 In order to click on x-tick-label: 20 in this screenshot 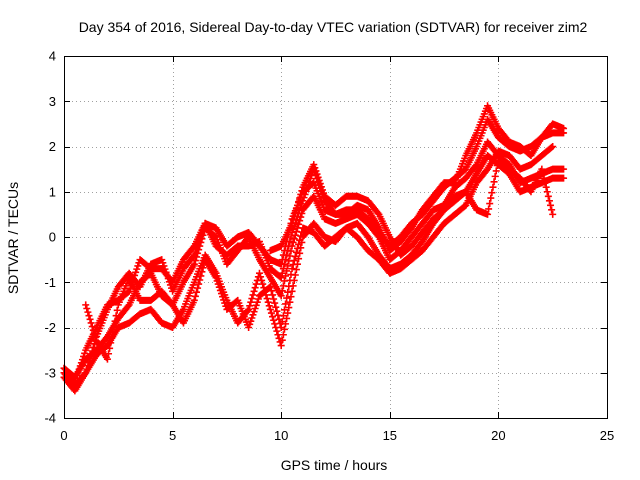, I will do `click(498, 435)`.